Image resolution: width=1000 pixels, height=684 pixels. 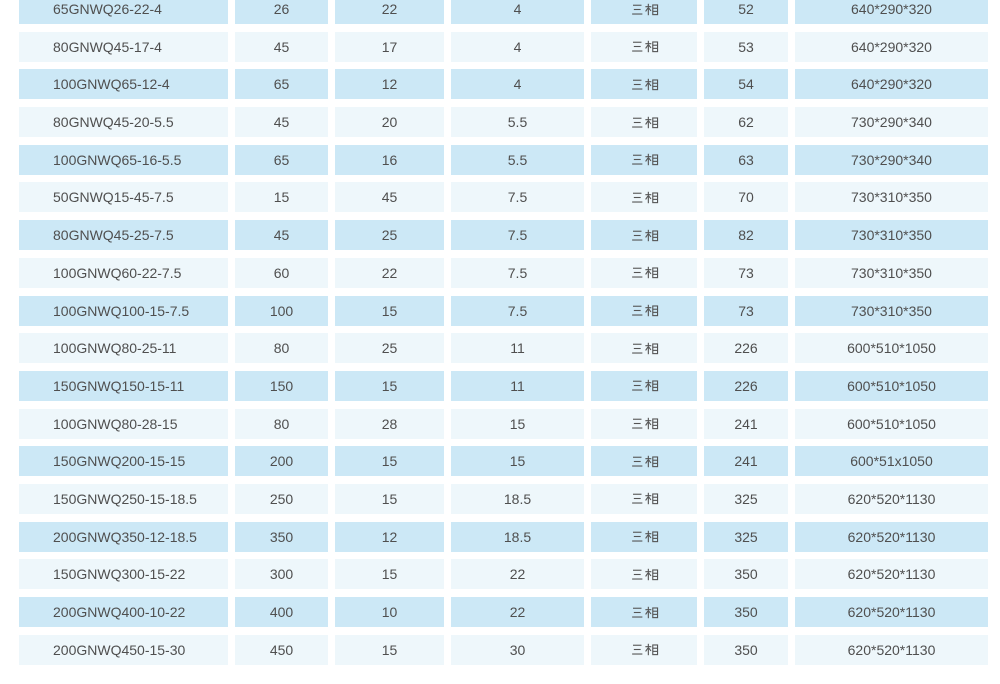 I want to click on flow-cell: 300, so click(x=281, y=574).